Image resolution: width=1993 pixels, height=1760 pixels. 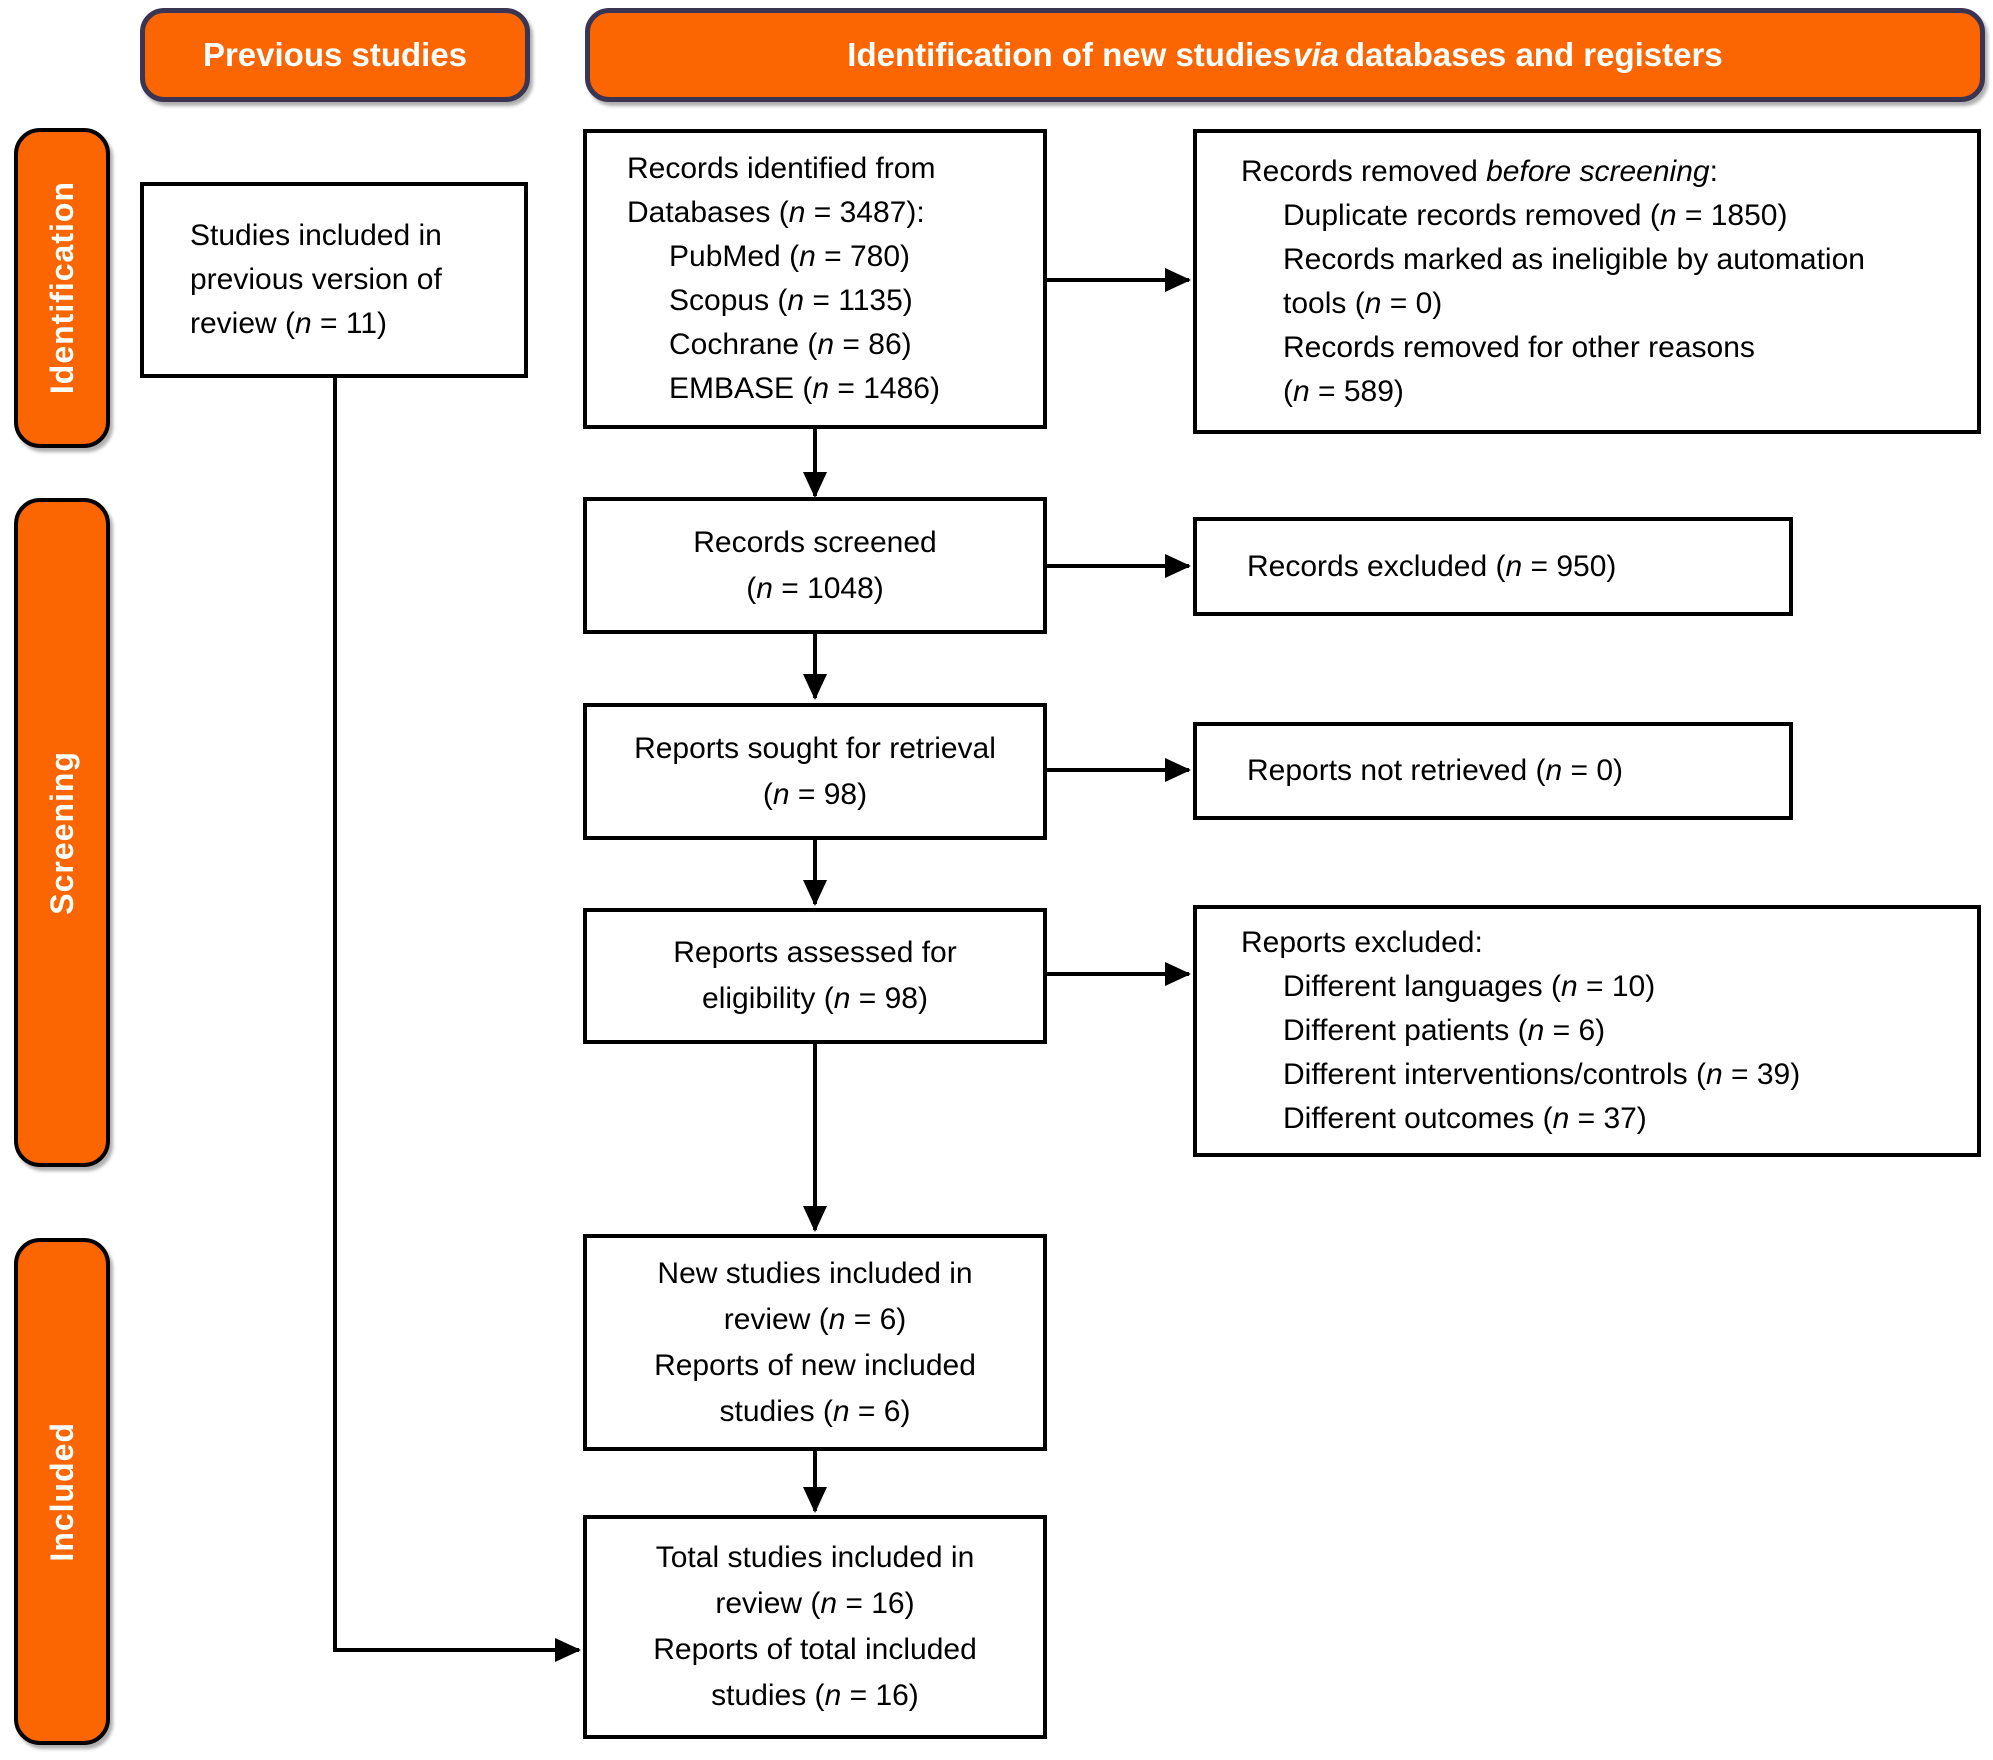 I want to click on box-text-line: Total studies included in, so click(x=815, y=1557).